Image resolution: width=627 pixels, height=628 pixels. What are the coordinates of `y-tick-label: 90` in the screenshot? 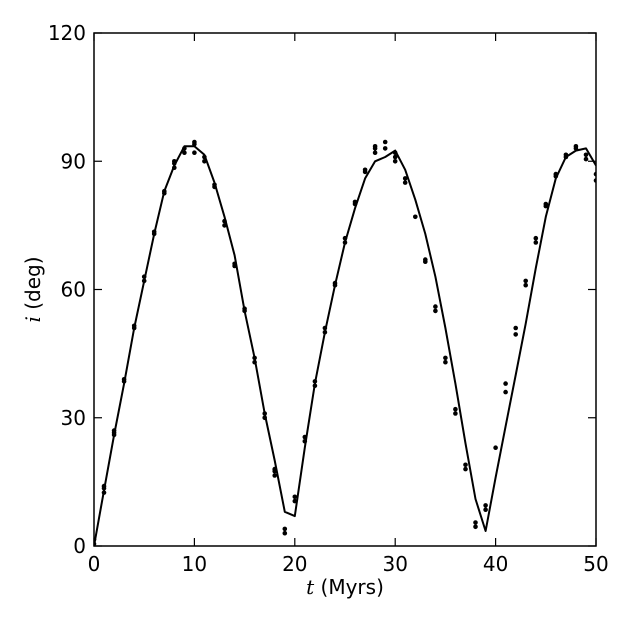 It's located at (73, 161).